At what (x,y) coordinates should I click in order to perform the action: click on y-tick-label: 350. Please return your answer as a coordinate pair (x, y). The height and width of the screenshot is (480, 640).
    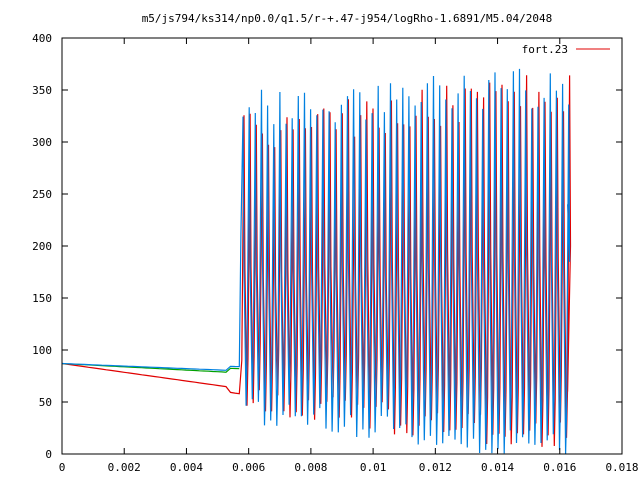
    Looking at the image, I should click on (42, 90).